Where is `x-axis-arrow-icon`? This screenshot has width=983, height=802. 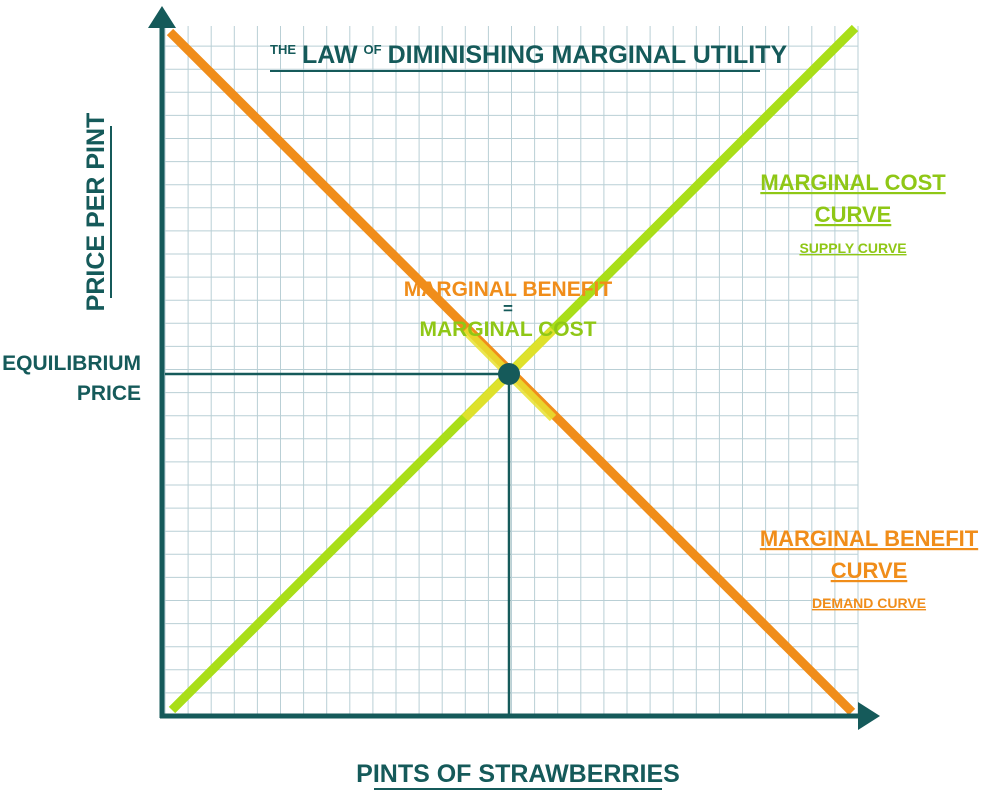 x-axis-arrow-icon is located at coordinates (869, 716).